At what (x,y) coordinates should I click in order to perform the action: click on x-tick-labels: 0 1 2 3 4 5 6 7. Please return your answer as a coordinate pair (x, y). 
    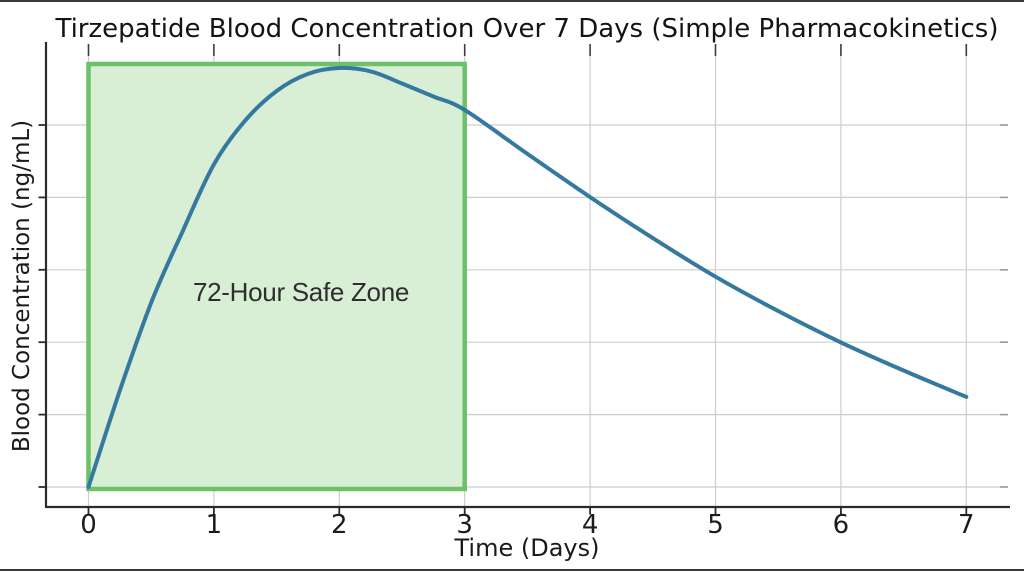
    Looking at the image, I should click on (527, 525).